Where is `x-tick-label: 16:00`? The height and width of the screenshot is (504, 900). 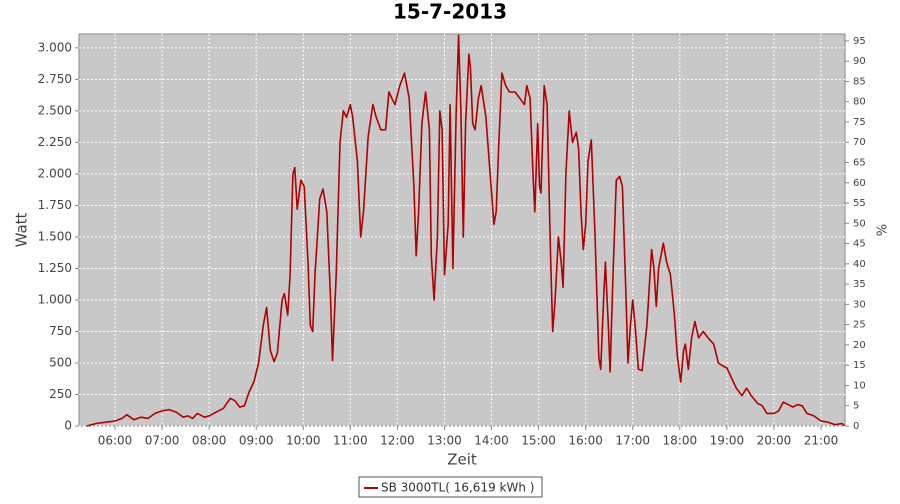 x-tick-label: 16:00 is located at coordinates (585, 441).